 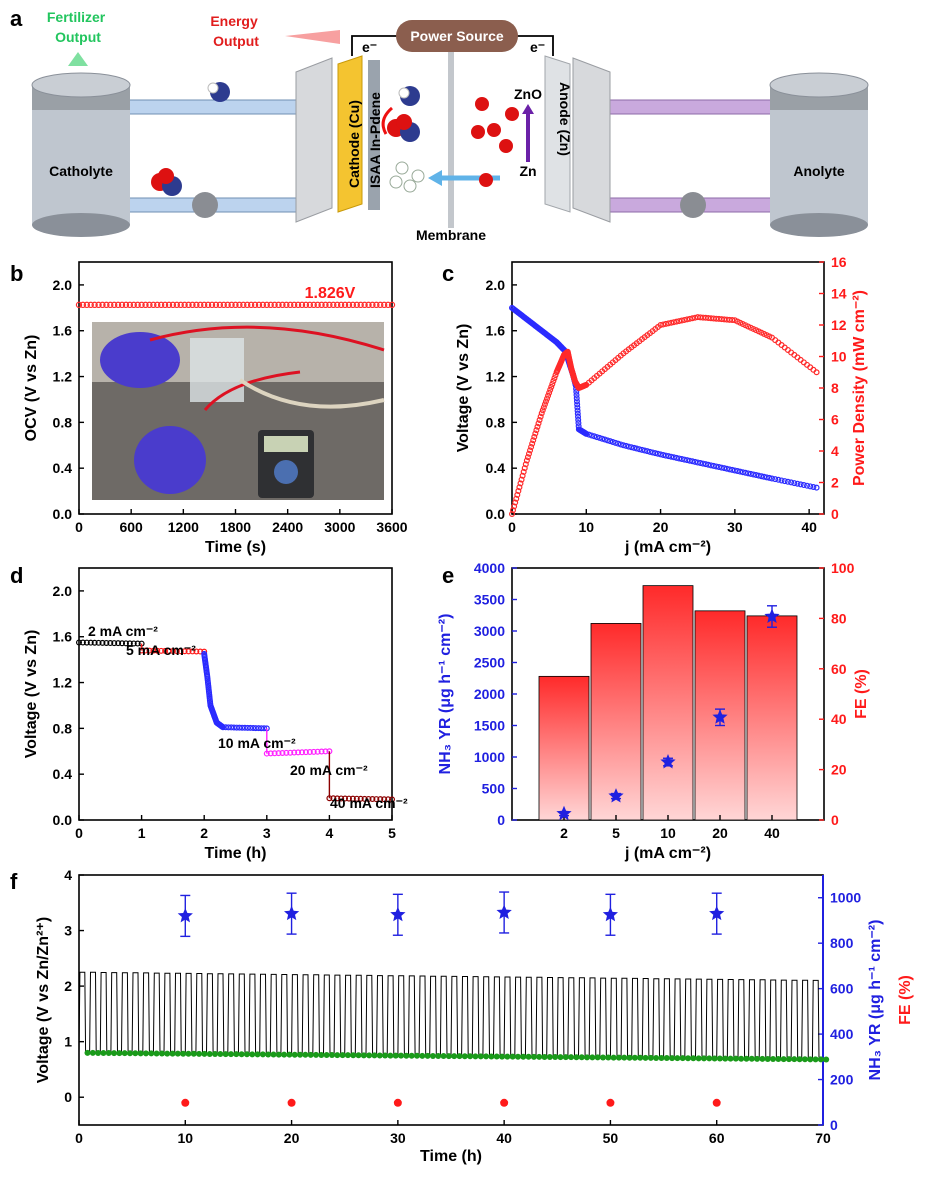 I want to click on left-electron-label: e⁻, so click(x=369, y=47).